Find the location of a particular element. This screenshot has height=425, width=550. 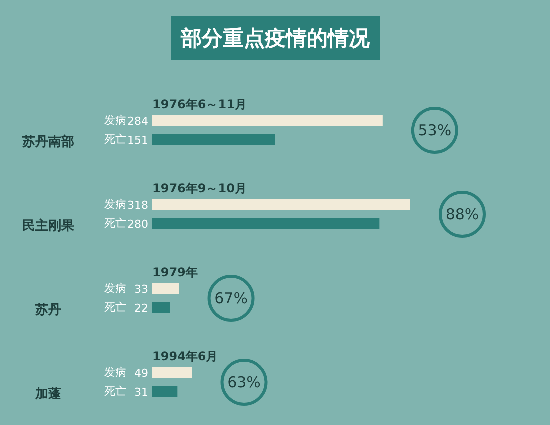

text: 53% is located at coordinates (435, 131).